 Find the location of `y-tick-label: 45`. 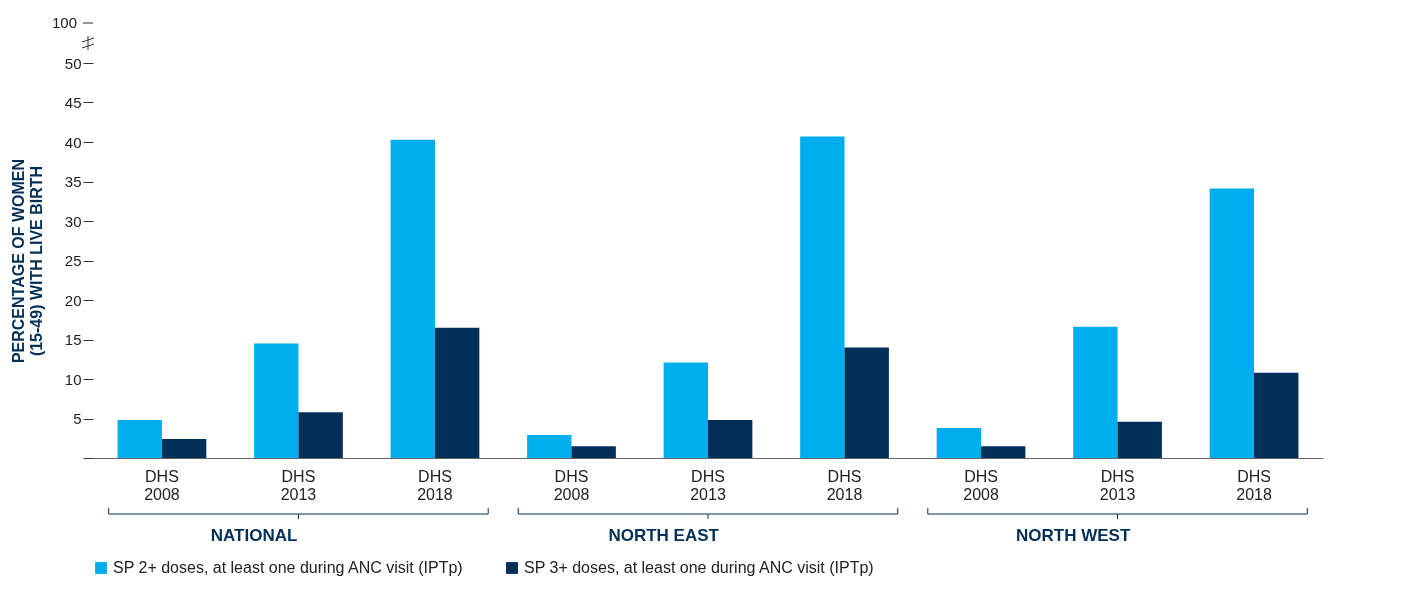

y-tick-label: 45 is located at coordinates (73, 102).